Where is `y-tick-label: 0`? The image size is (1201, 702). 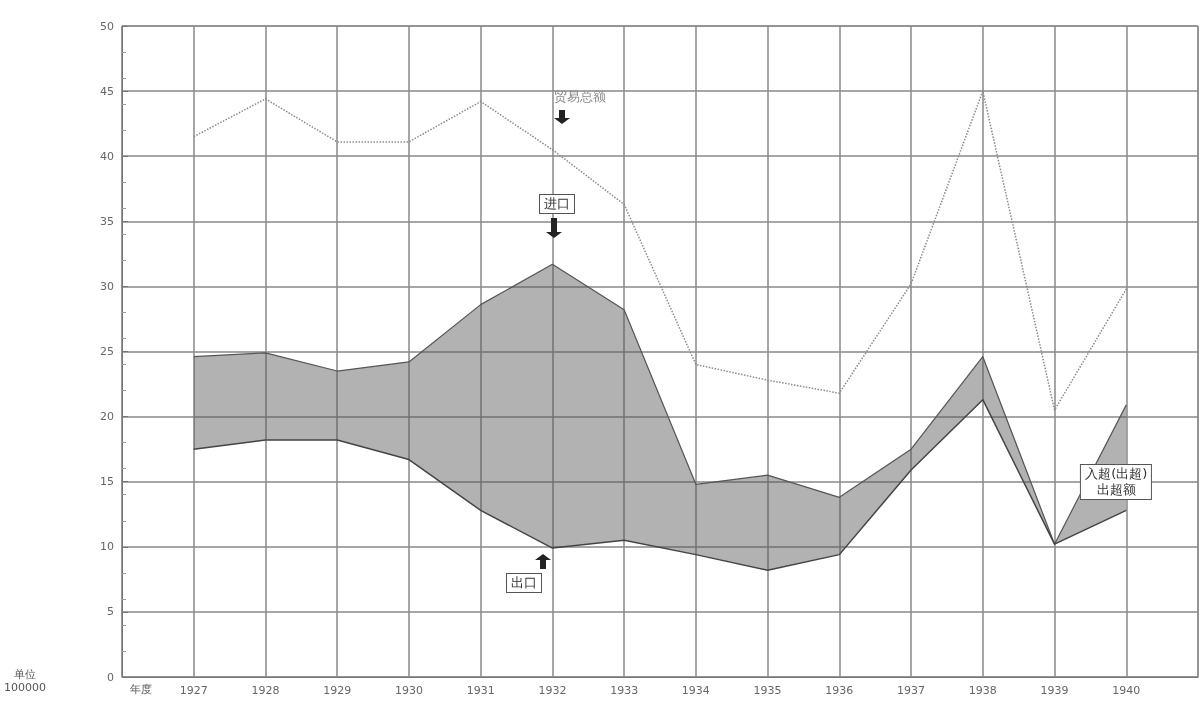
y-tick-label: 0 is located at coordinates (110, 677).